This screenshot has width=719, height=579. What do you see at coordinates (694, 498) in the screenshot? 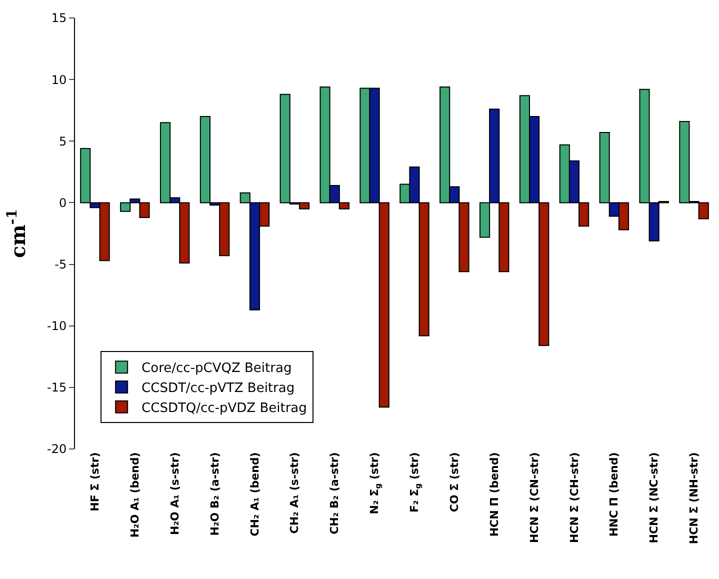
I see `x-tick-label: HCN Σ (NH-str)` at bounding box center [694, 498].